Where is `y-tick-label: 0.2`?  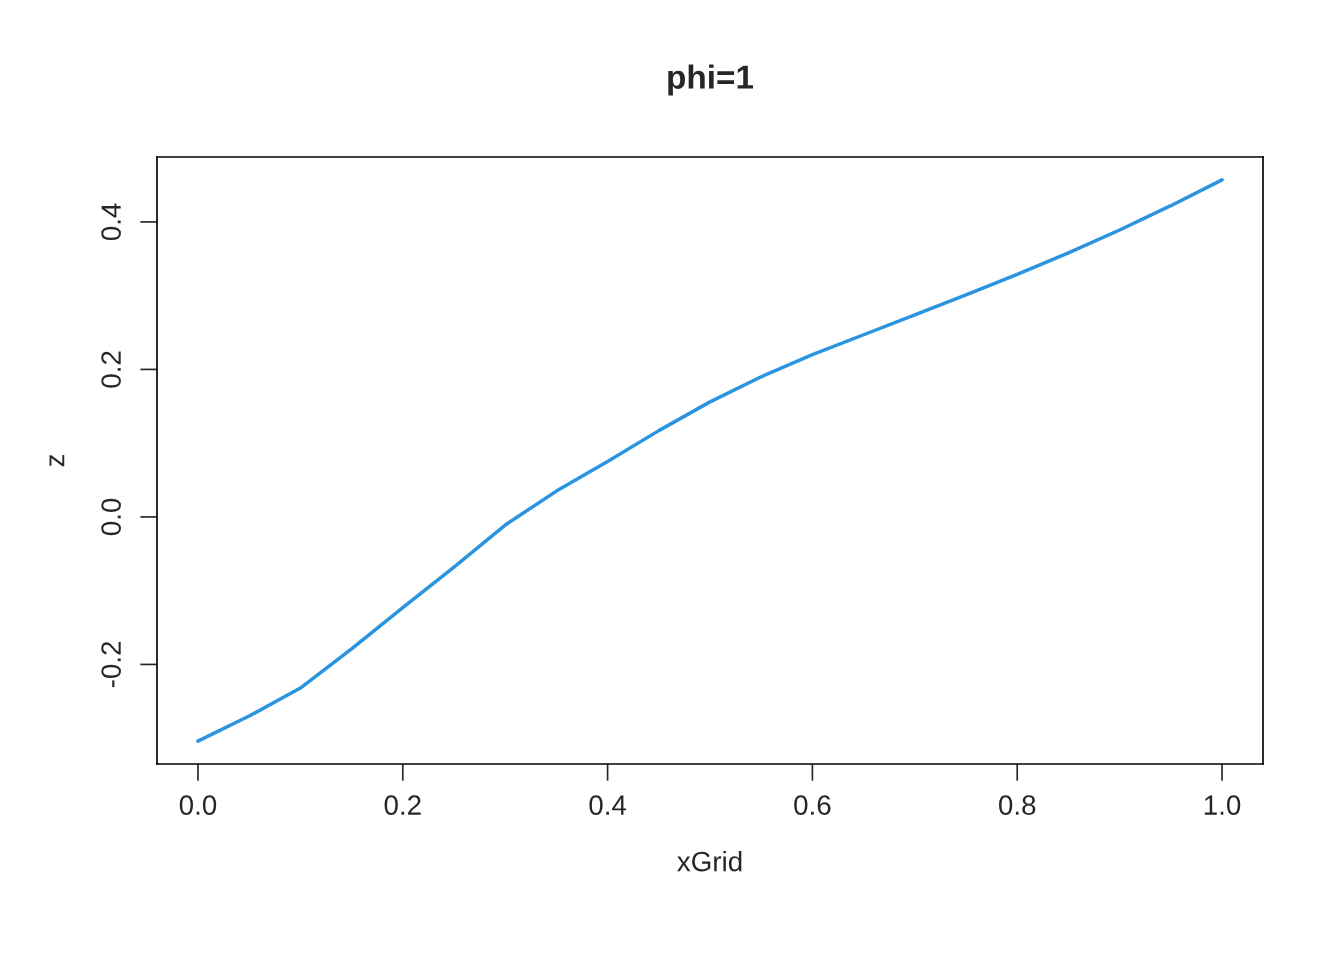
y-tick-label: 0.2 is located at coordinates (111, 369).